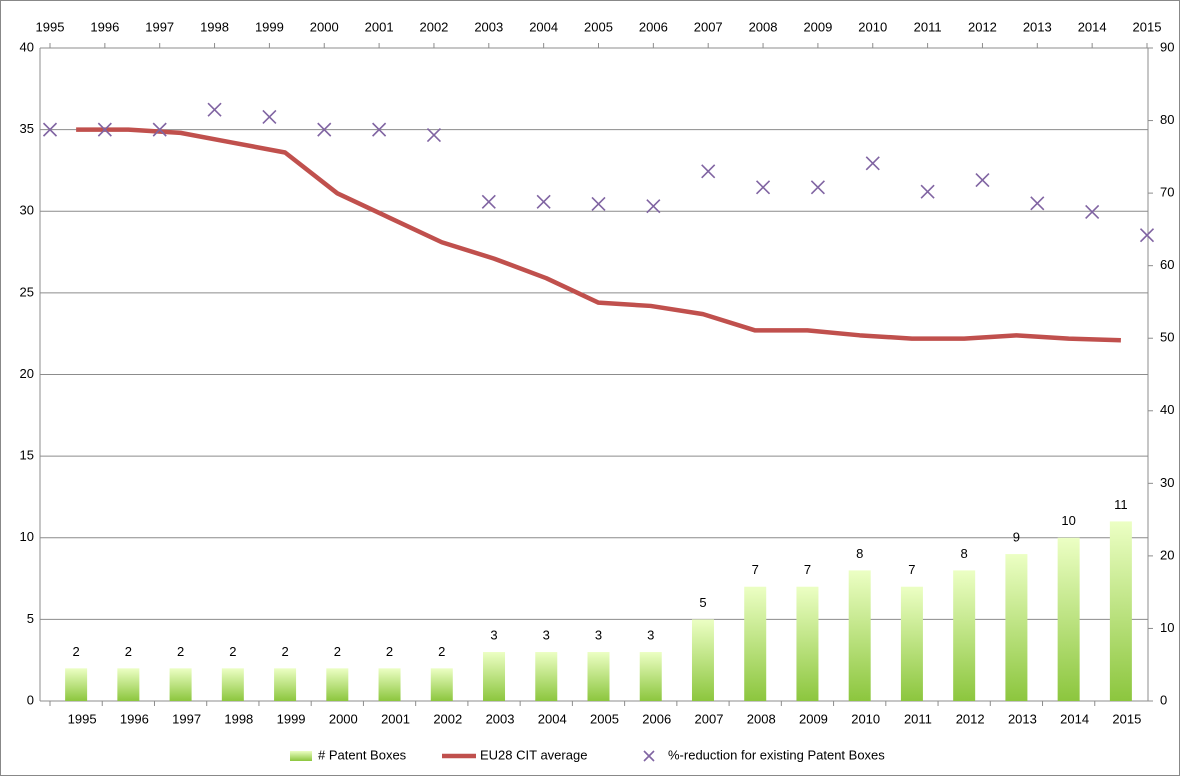 This screenshot has height=777, width=1181. What do you see at coordinates (214, 26) in the screenshot?
I see `x2-tick-label: 1998` at bounding box center [214, 26].